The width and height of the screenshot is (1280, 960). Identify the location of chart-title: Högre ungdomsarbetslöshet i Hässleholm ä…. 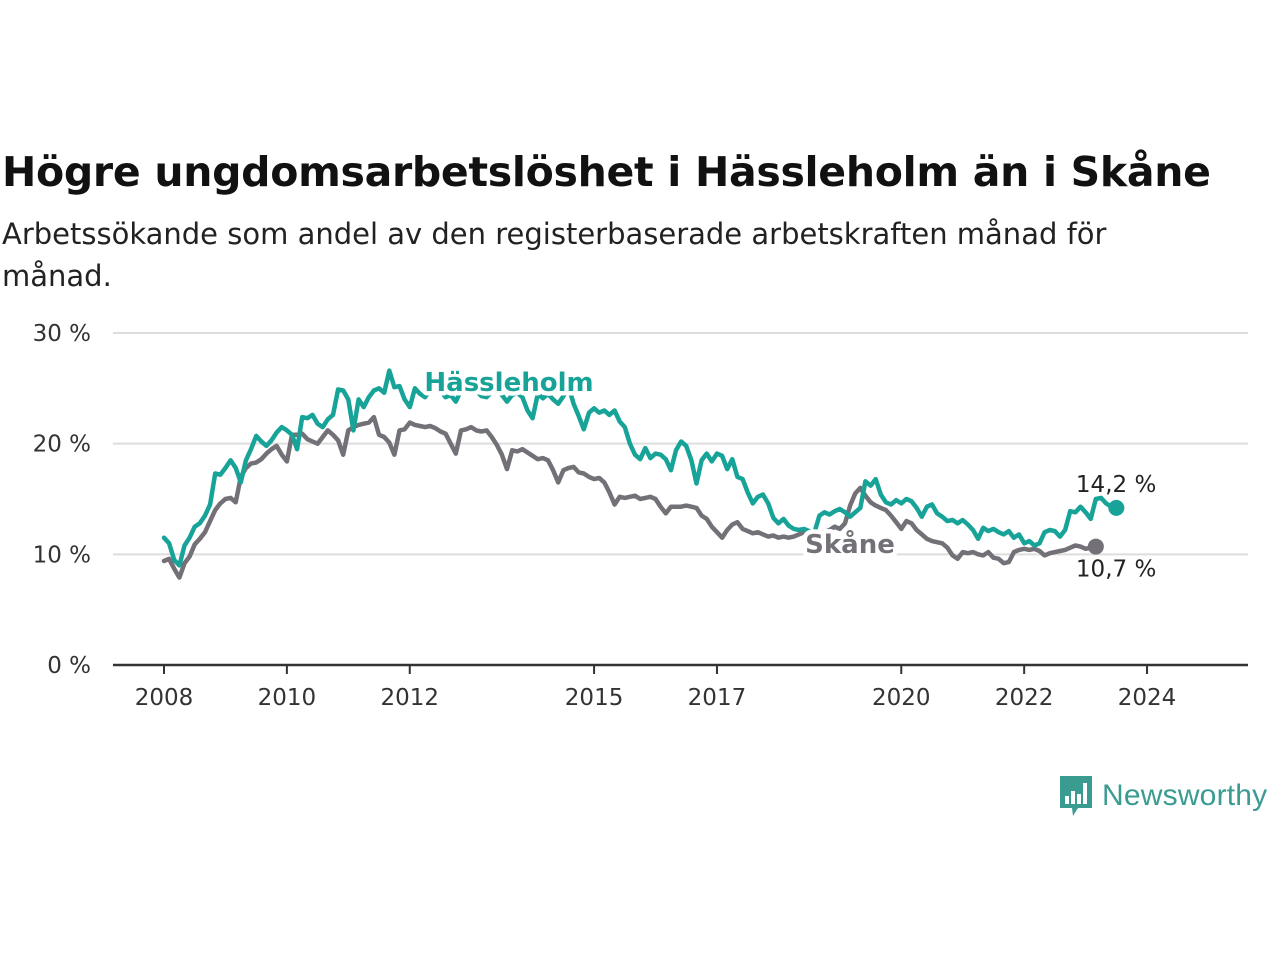
(606, 172).